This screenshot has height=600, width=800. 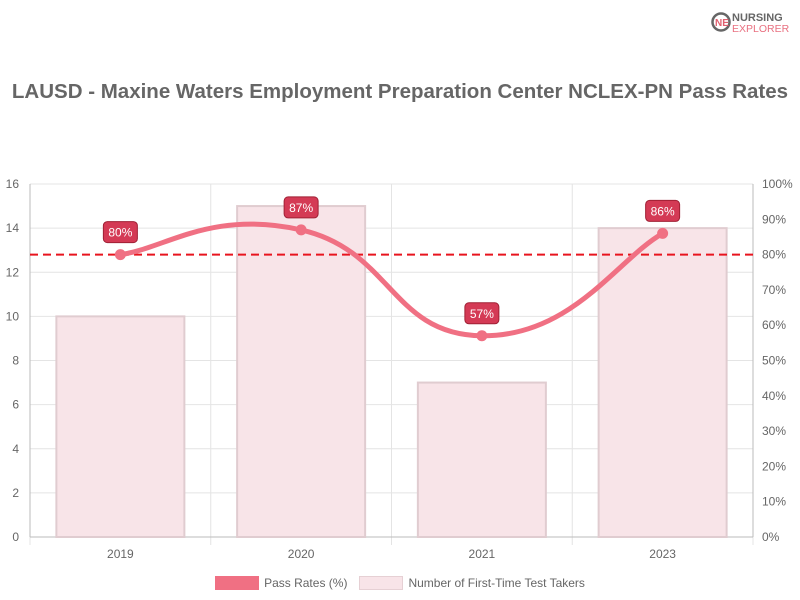 What do you see at coordinates (774, 502) in the screenshot?
I see `y-right-tick-label: 10%` at bounding box center [774, 502].